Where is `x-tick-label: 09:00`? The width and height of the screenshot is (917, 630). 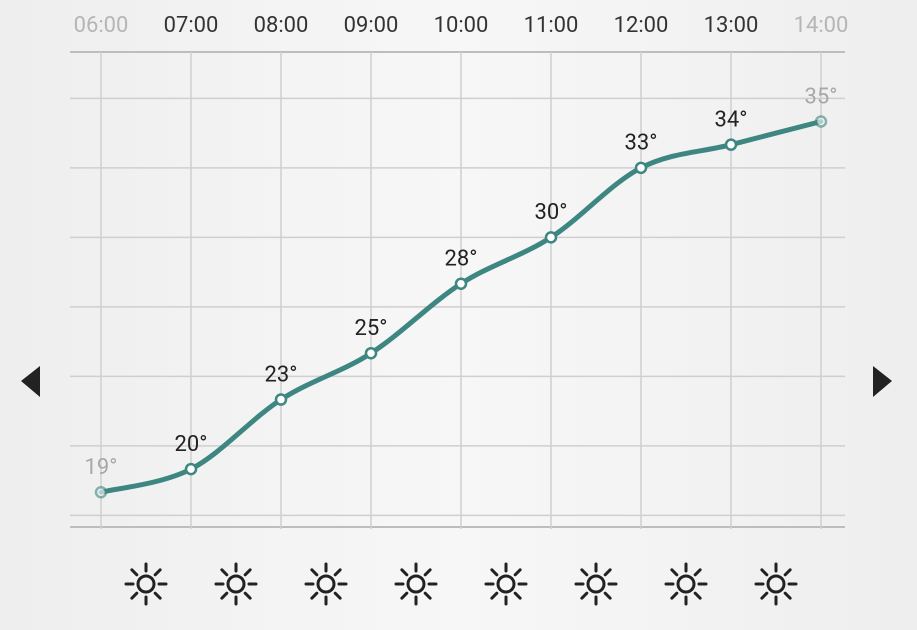 x-tick-label: 09:00 is located at coordinates (371, 25).